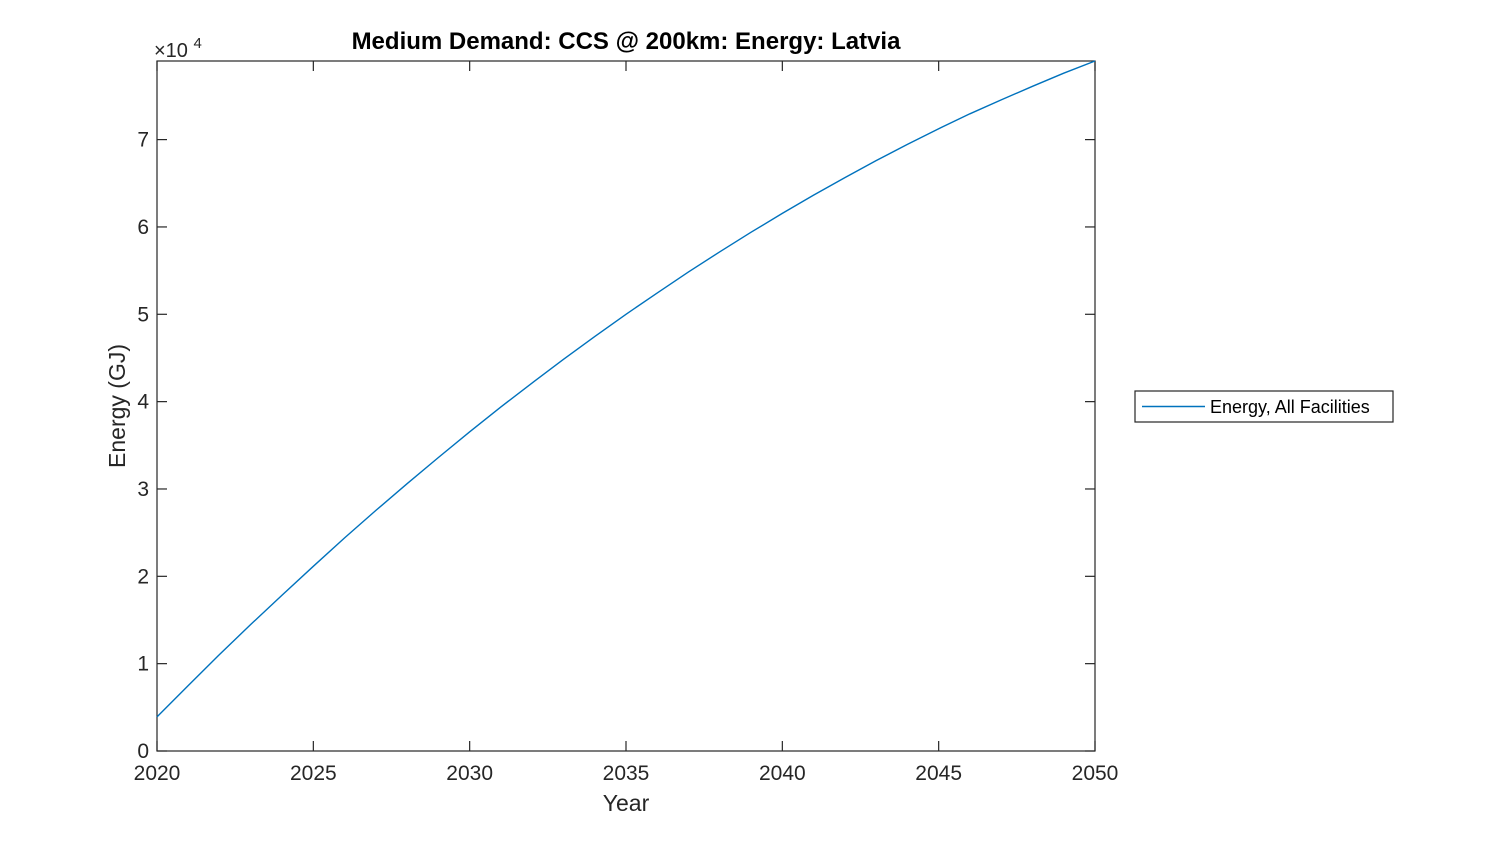  I want to click on y-tick-label: 0, so click(143, 751).